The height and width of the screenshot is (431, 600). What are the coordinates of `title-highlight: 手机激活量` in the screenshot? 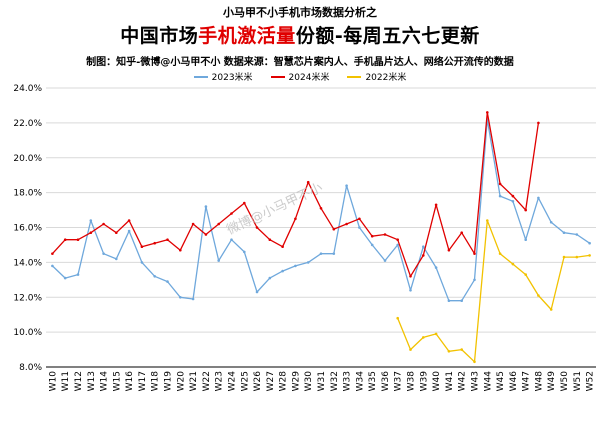 It's located at (247, 36).